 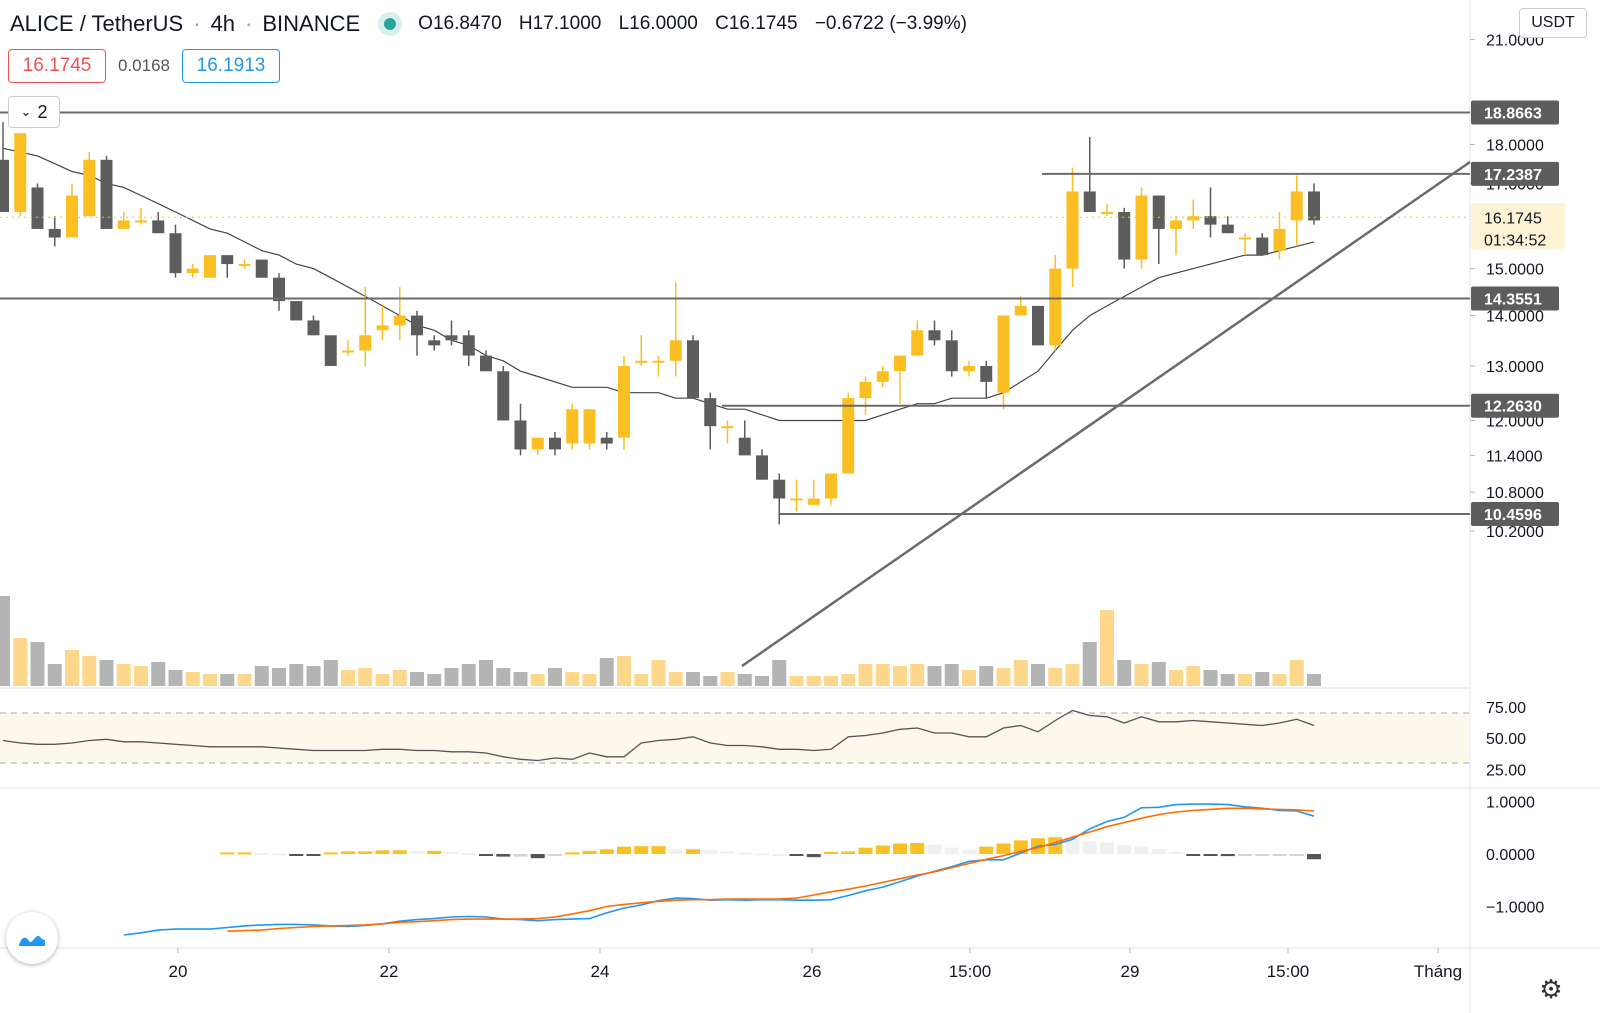 What do you see at coordinates (460, 23) in the screenshot?
I see `open-value: O16.8470` at bounding box center [460, 23].